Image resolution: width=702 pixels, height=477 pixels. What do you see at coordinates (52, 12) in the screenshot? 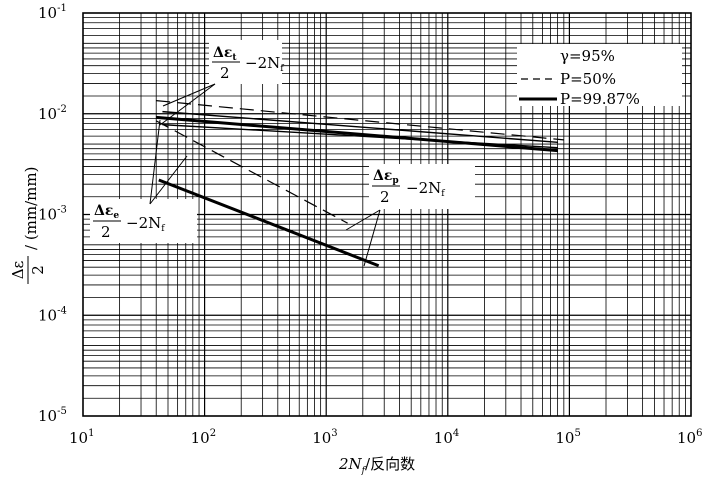
I see `y-tick-label: 10⁻¹` at bounding box center [52, 12].